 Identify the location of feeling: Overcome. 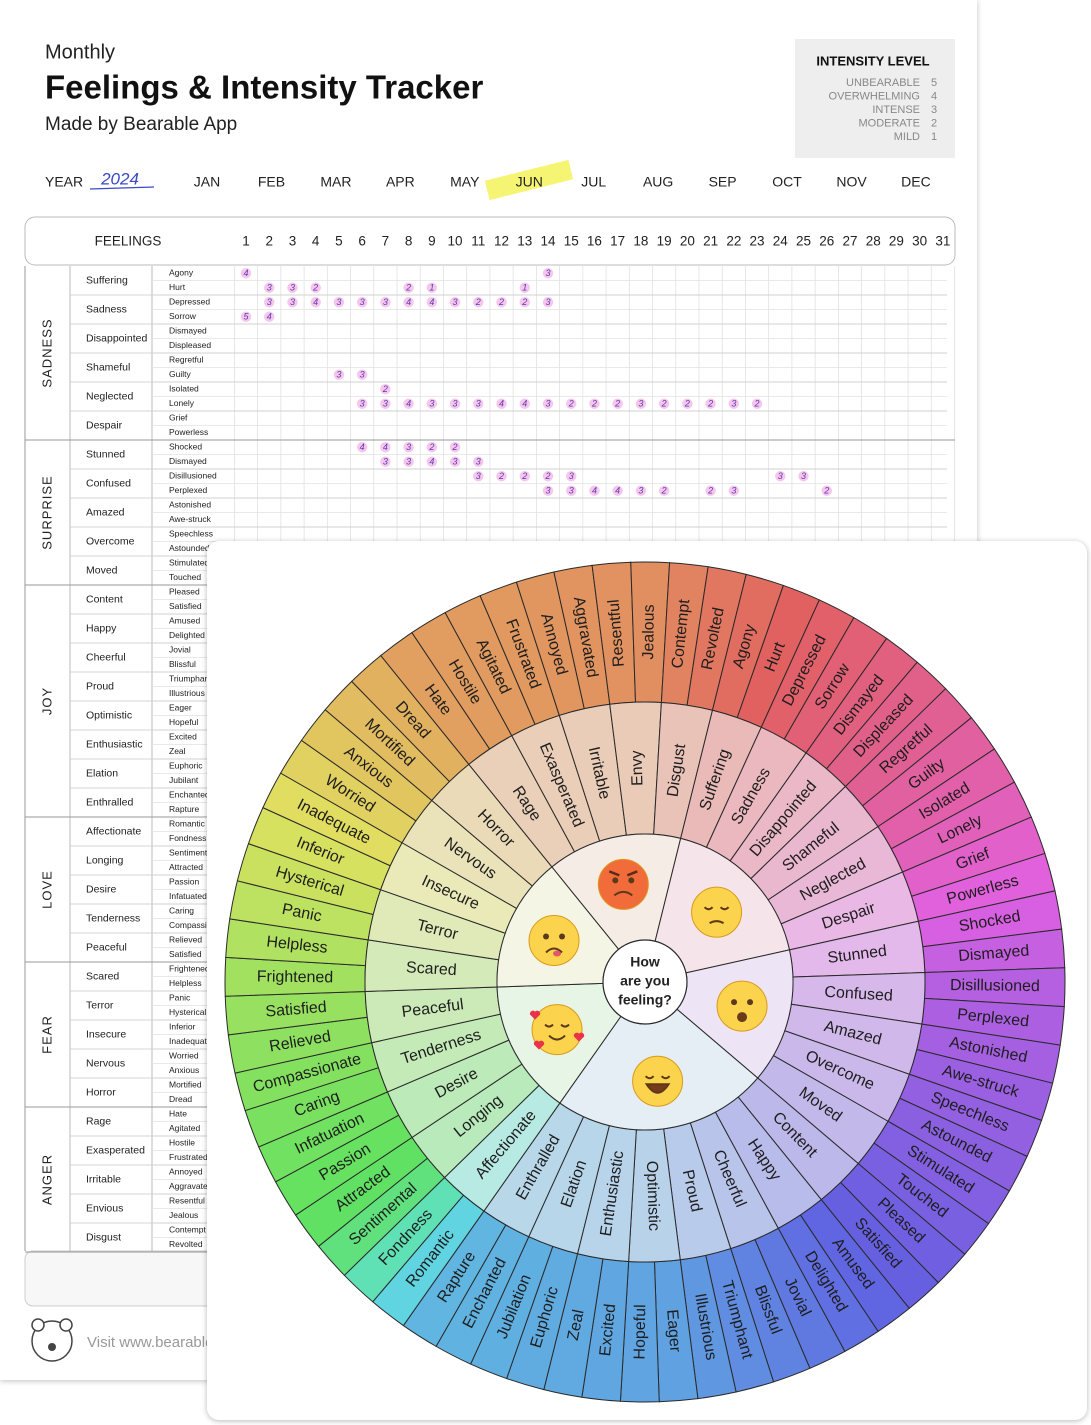
(110, 541).